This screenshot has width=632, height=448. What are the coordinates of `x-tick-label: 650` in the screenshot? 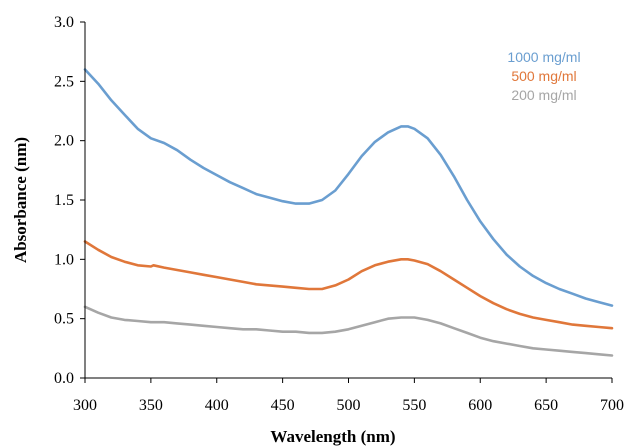 It's located at (546, 405).